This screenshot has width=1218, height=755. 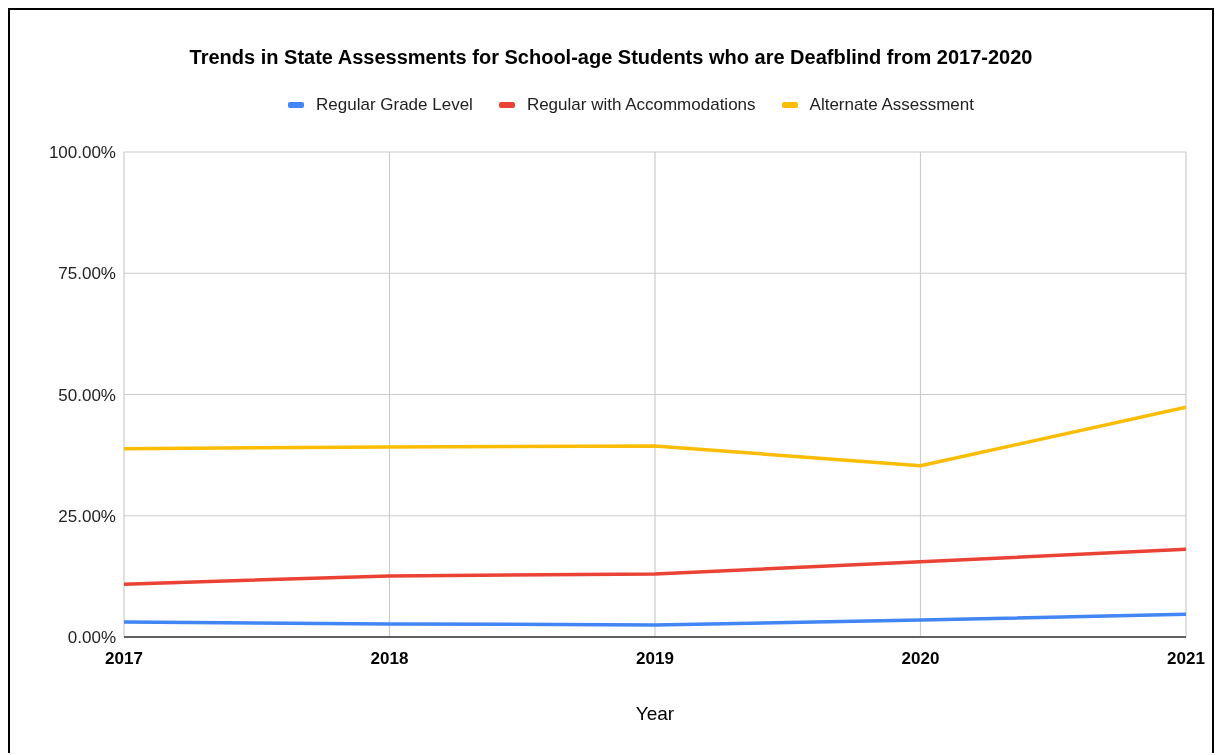 I want to click on x-tick-label: 2017, so click(x=124, y=659).